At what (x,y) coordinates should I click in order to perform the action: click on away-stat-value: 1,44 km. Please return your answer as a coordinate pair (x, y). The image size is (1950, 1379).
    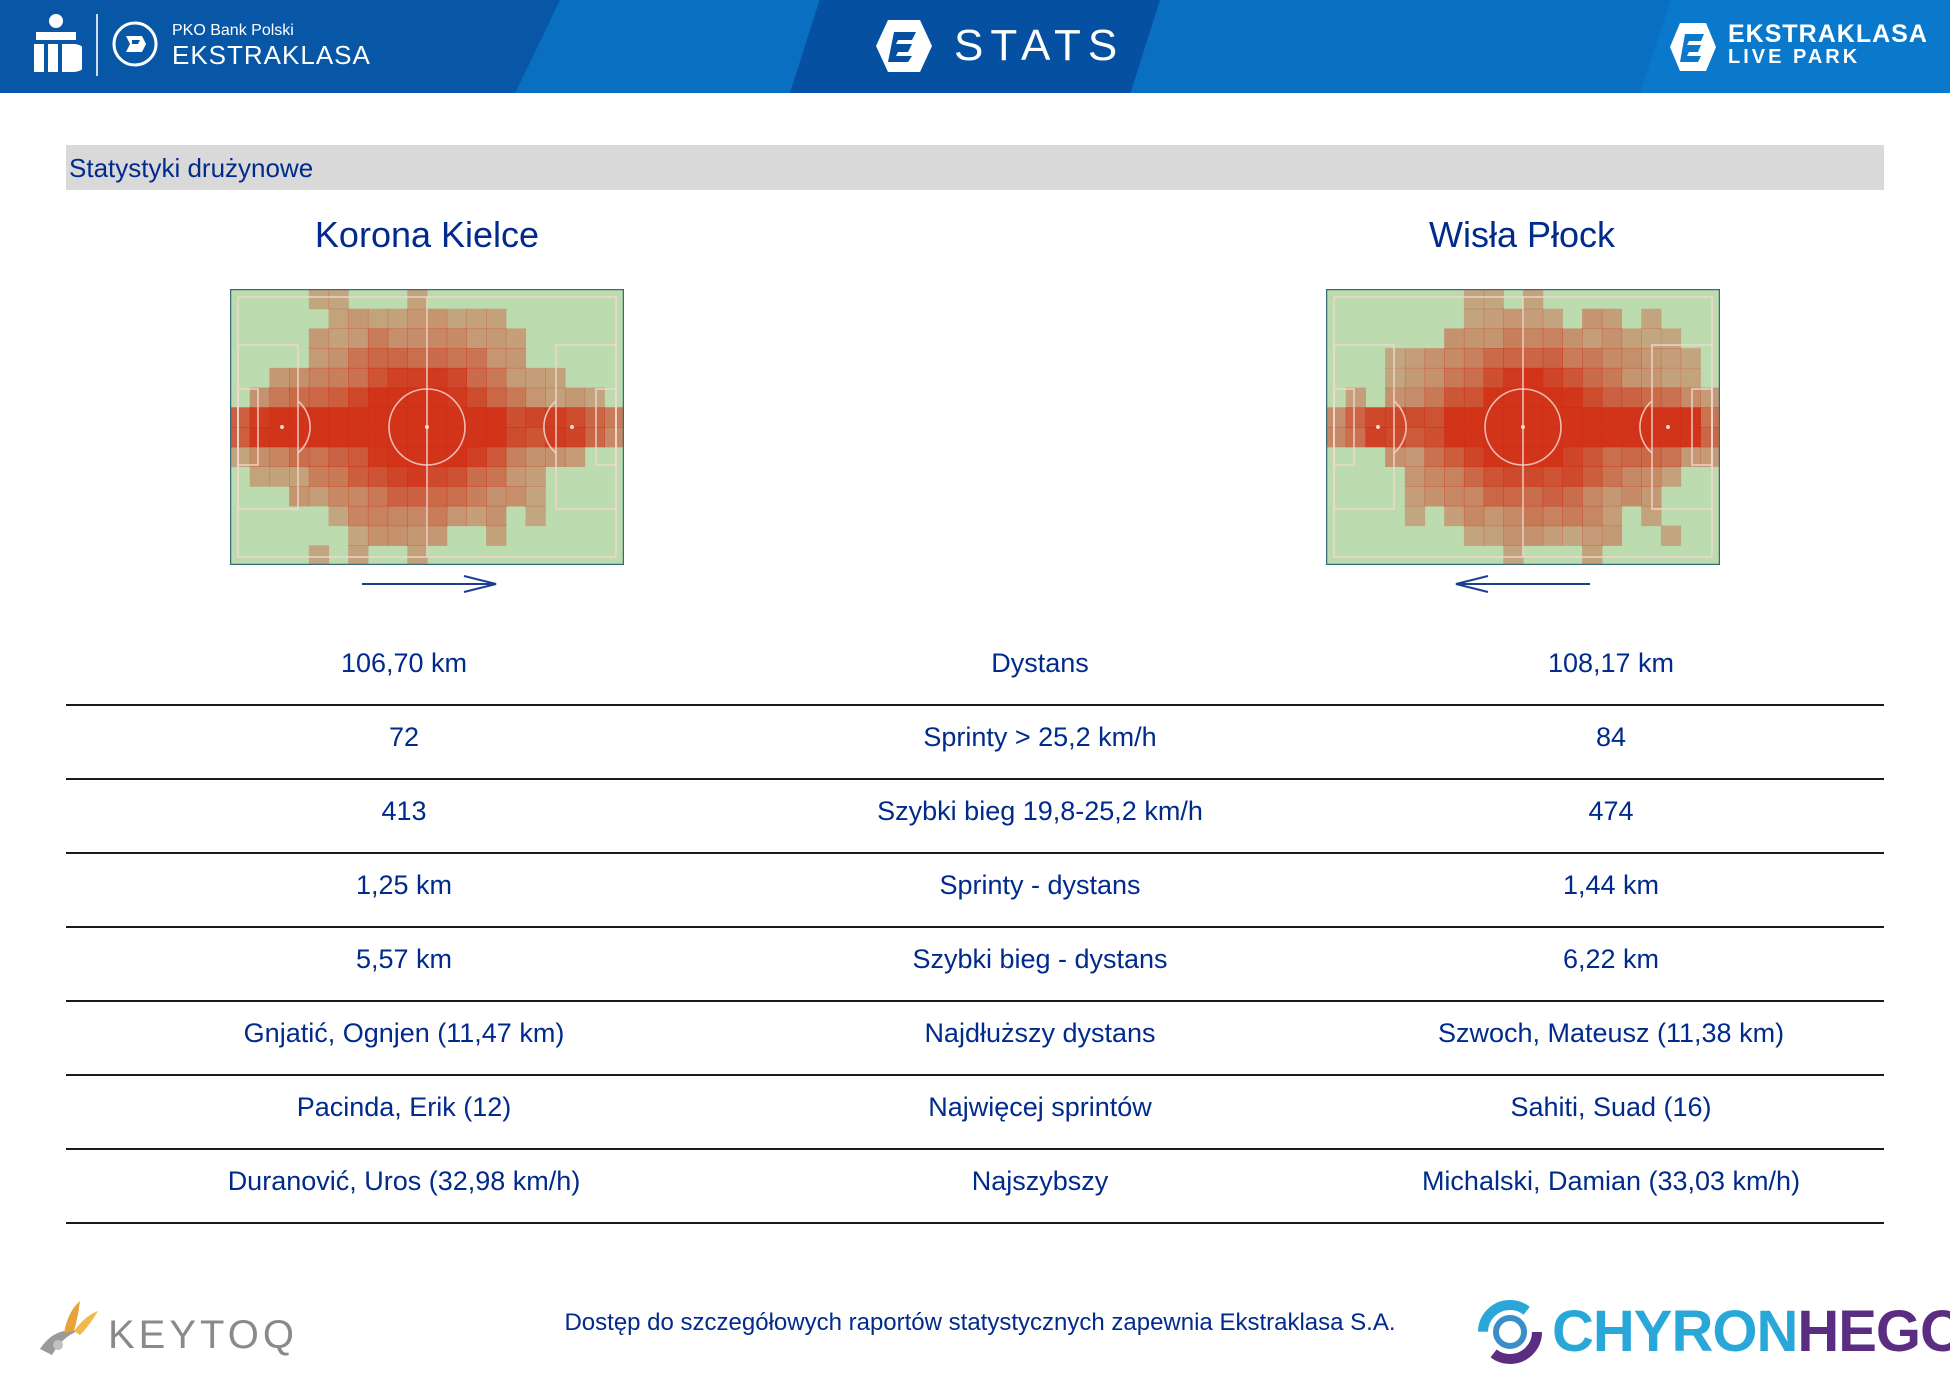
    Looking at the image, I should click on (1611, 885).